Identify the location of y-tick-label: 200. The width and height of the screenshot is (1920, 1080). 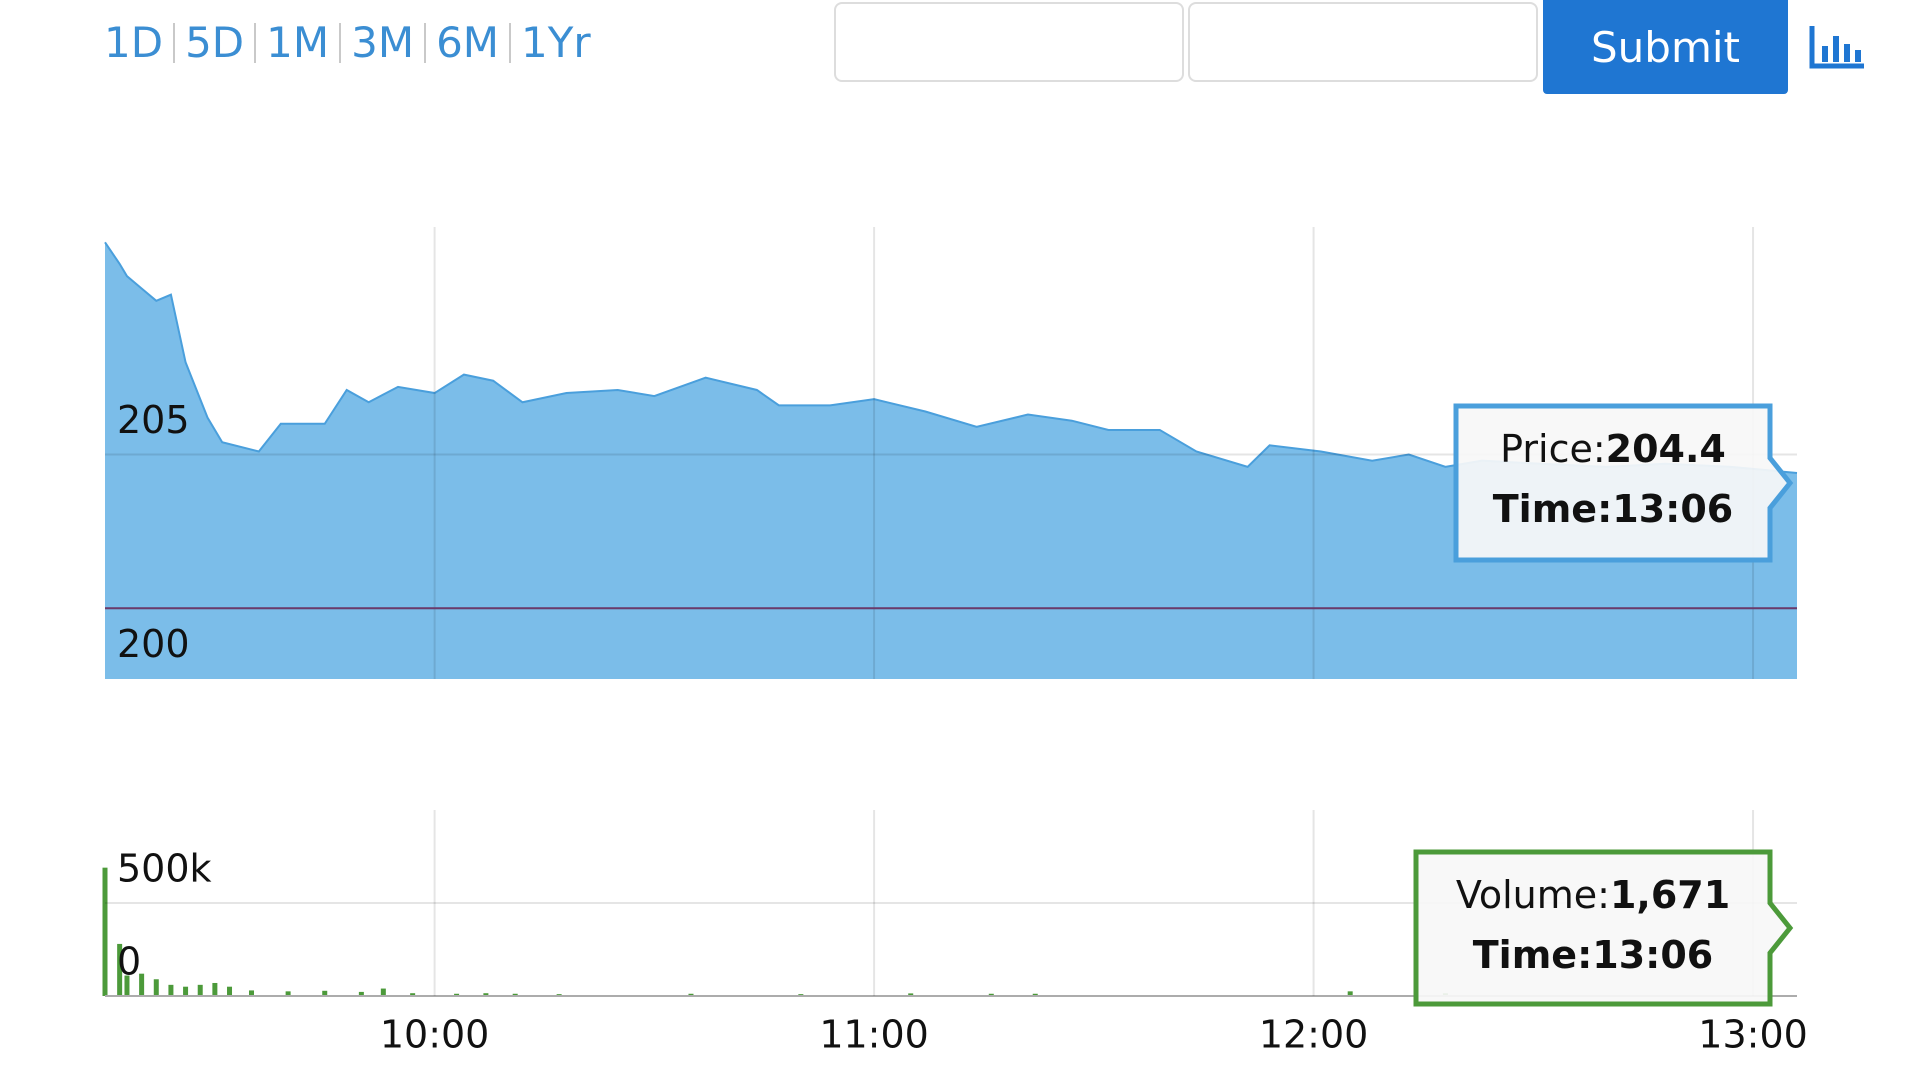
(153, 644).